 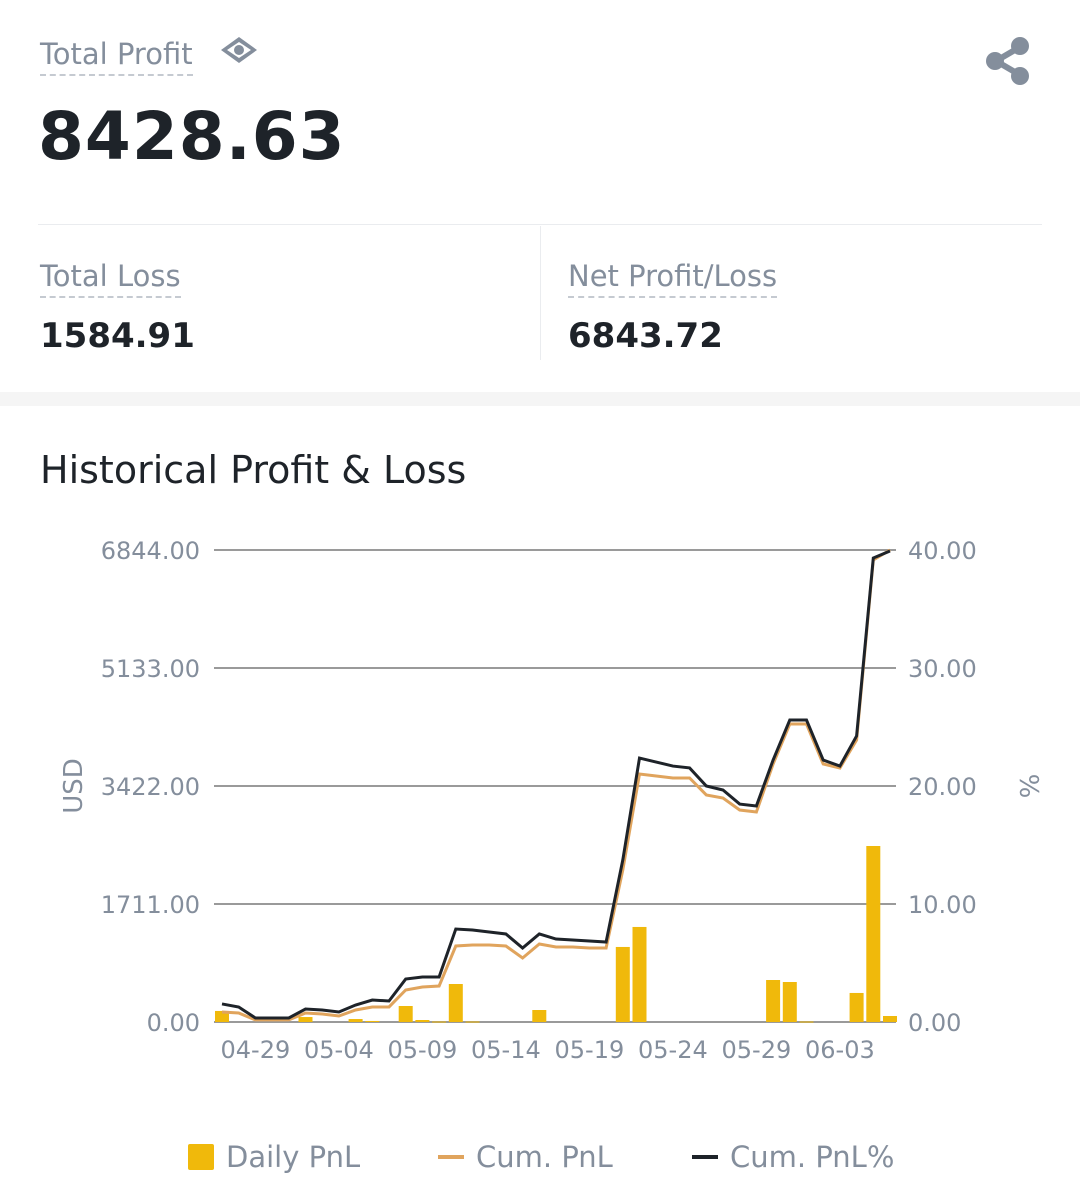 I want to click on net-profit-loss-label: Net Profit/Loss, so click(x=673, y=278).